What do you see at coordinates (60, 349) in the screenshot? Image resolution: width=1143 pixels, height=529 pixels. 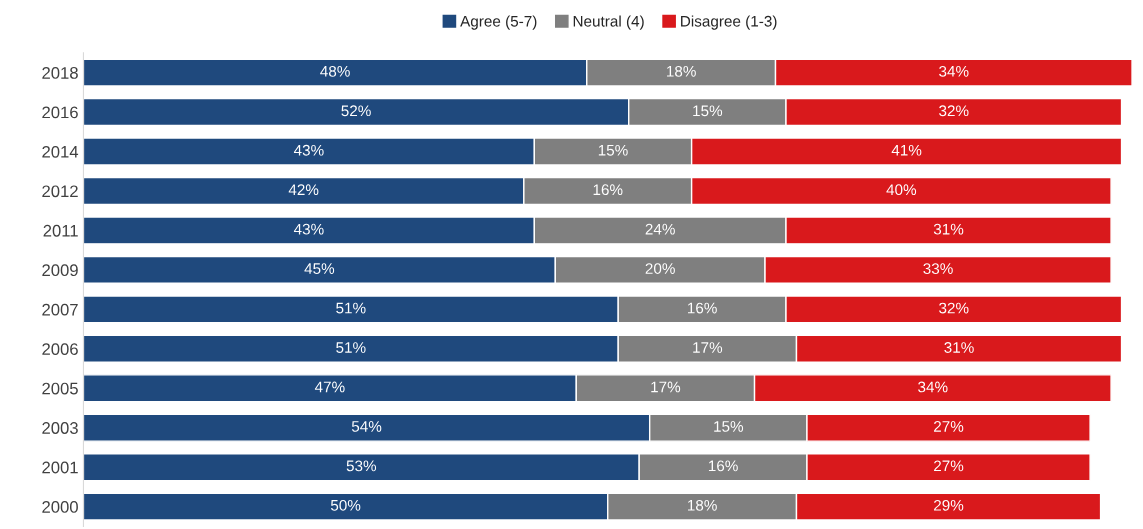 I see `y-tick-label: 2006` at bounding box center [60, 349].